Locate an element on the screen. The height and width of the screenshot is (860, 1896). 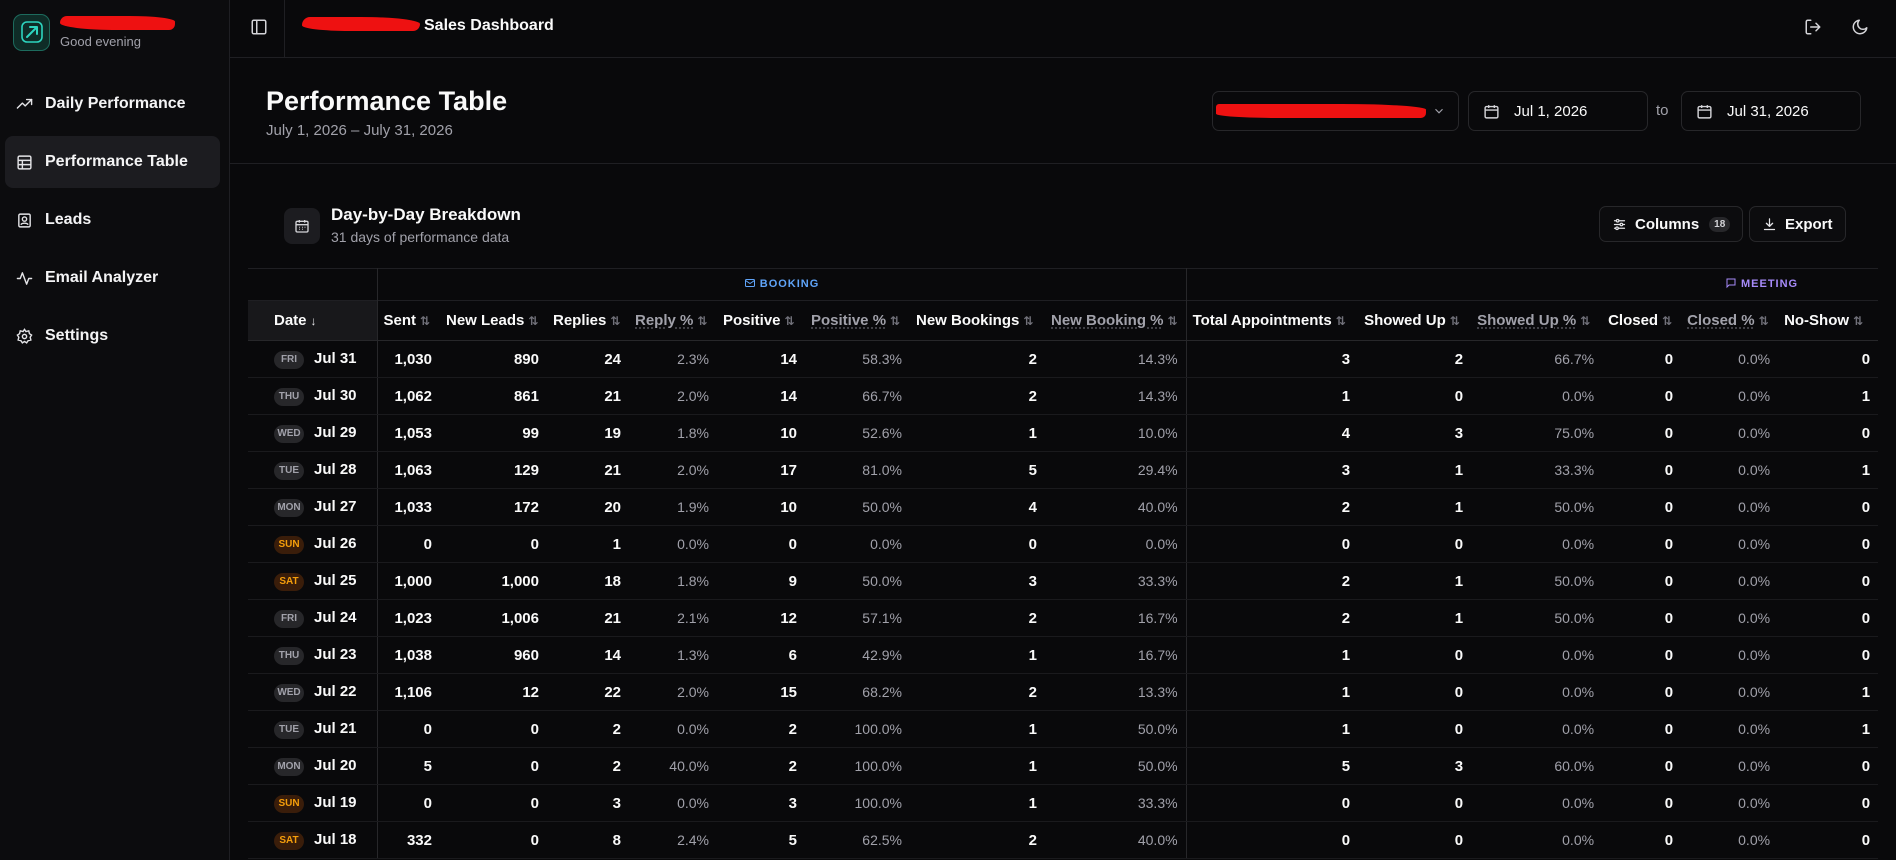
arrow-down-icon: ↓ is located at coordinates (313, 321).